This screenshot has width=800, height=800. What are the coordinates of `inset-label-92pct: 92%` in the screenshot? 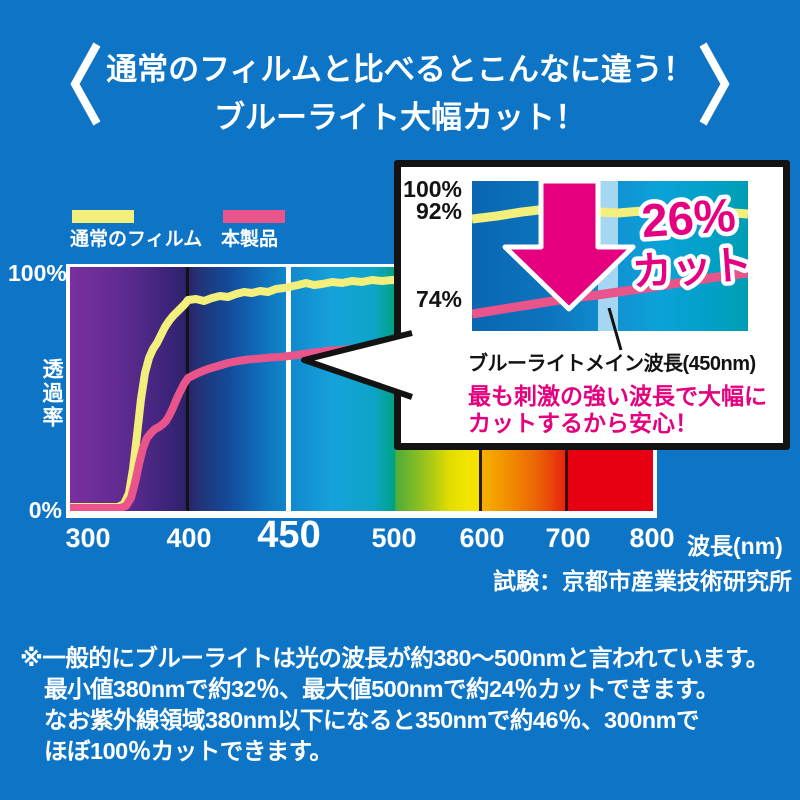 It's located at (438, 211).